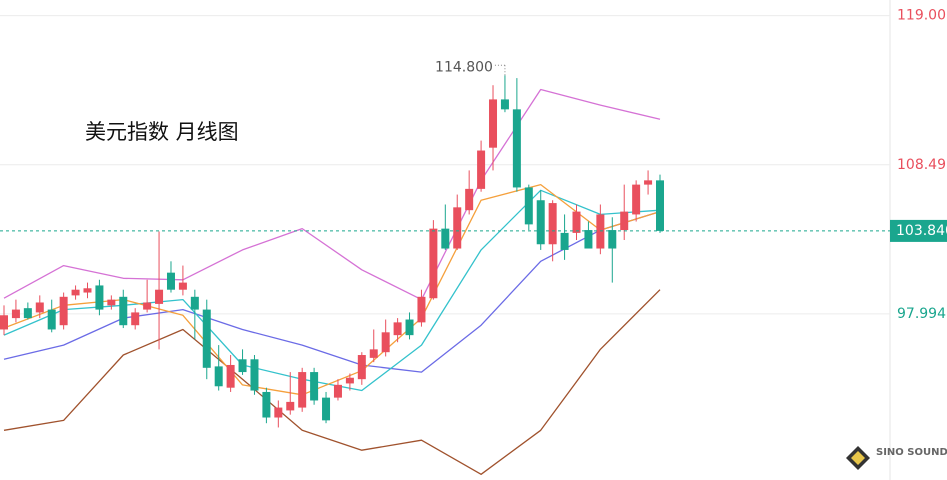 This screenshot has width=947, height=480. I want to click on peak-label: 114.800, so click(464, 67).